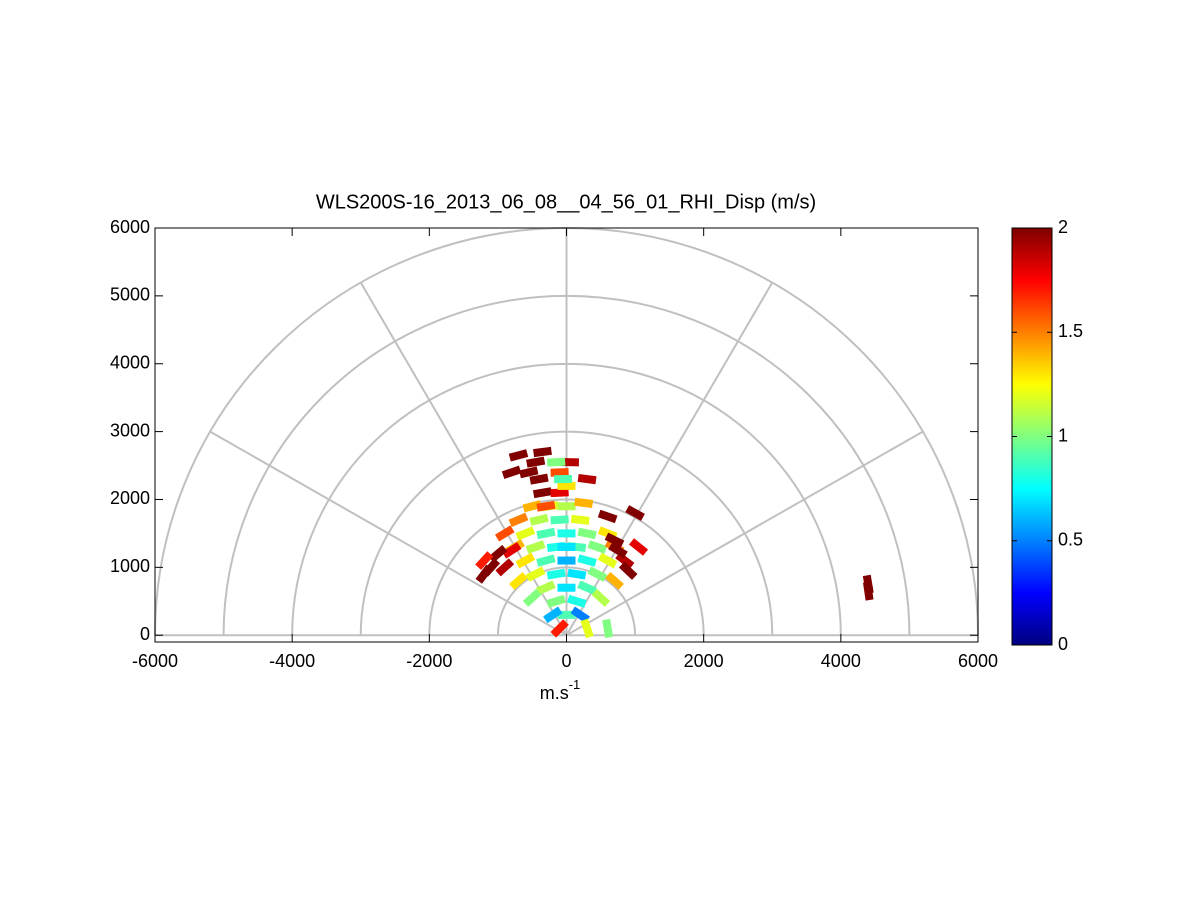 Image resolution: width=1201 pixels, height=901 pixels. What do you see at coordinates (130, 362) in the screenshot?
I see `y-tick-label: 4000` at bounding box center [130, 362].